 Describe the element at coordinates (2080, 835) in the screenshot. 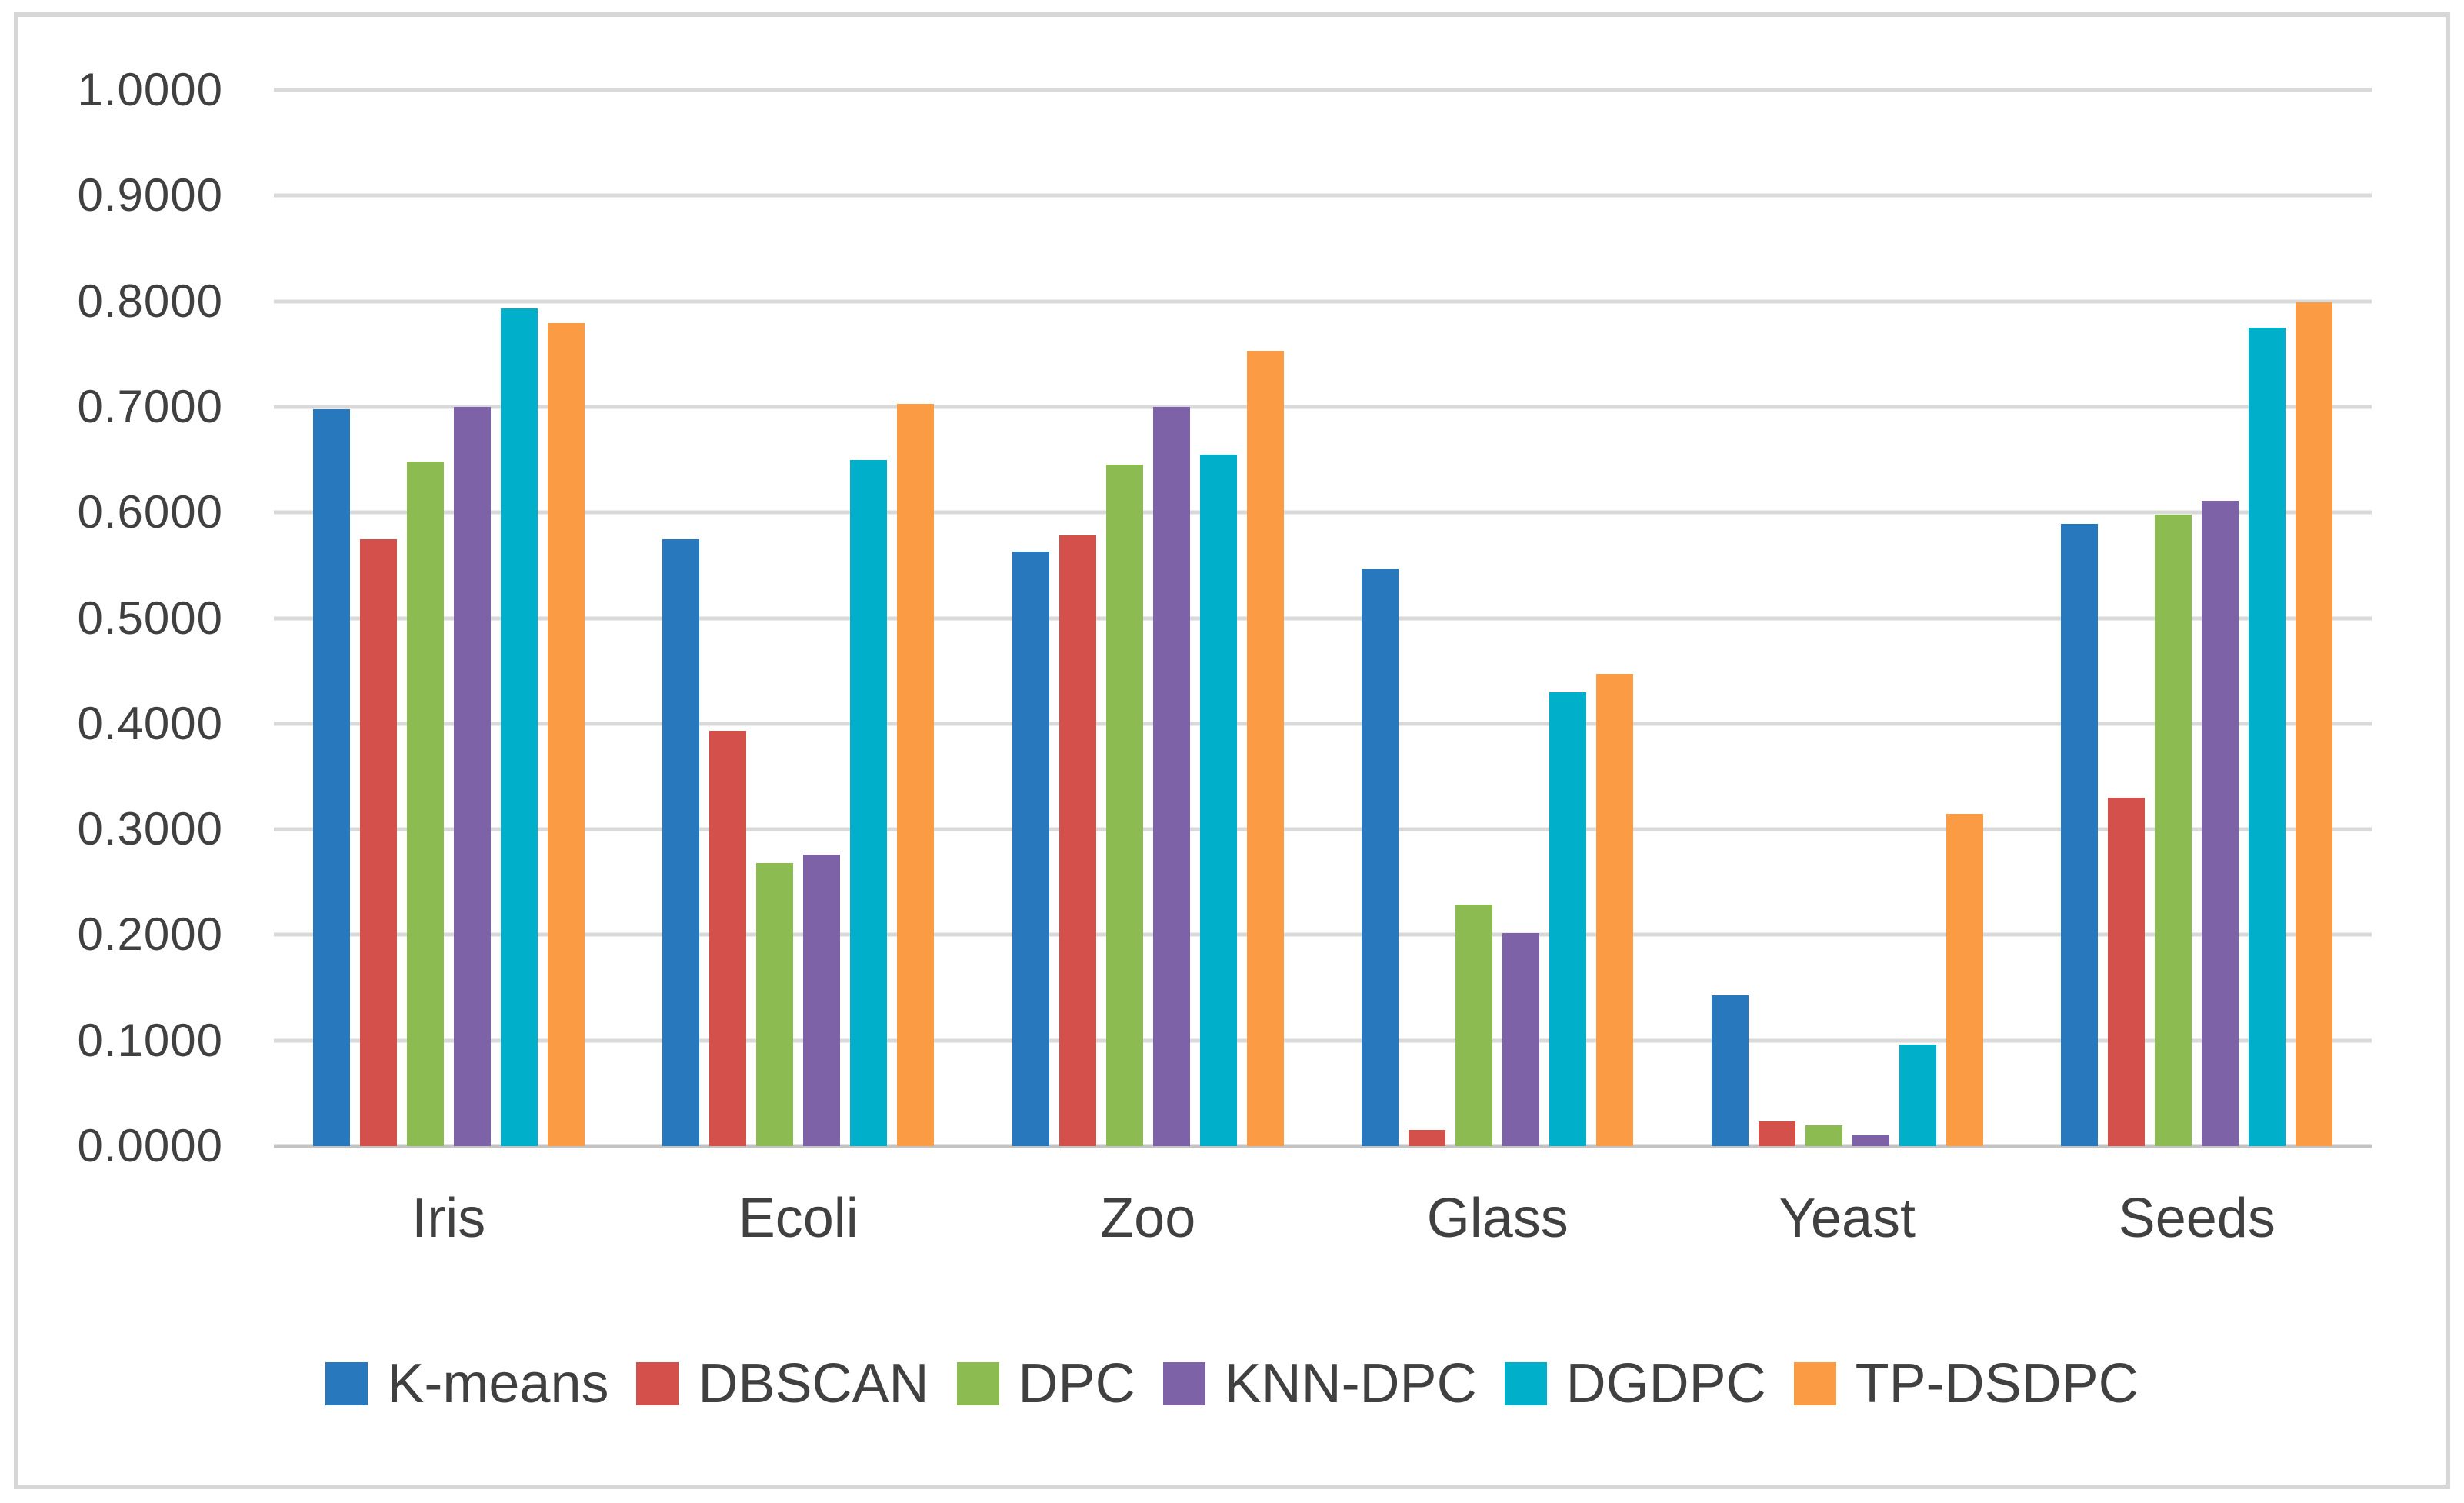

I see `bar-k-means-seeds` at that location.